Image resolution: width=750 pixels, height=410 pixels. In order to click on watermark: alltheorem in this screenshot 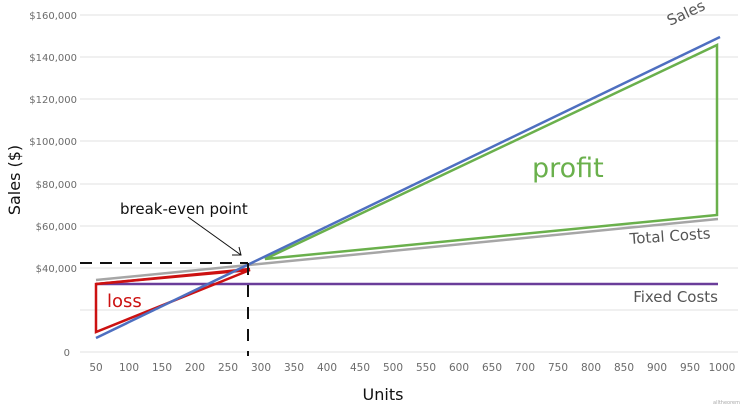, I will do `click(726, 403)`.